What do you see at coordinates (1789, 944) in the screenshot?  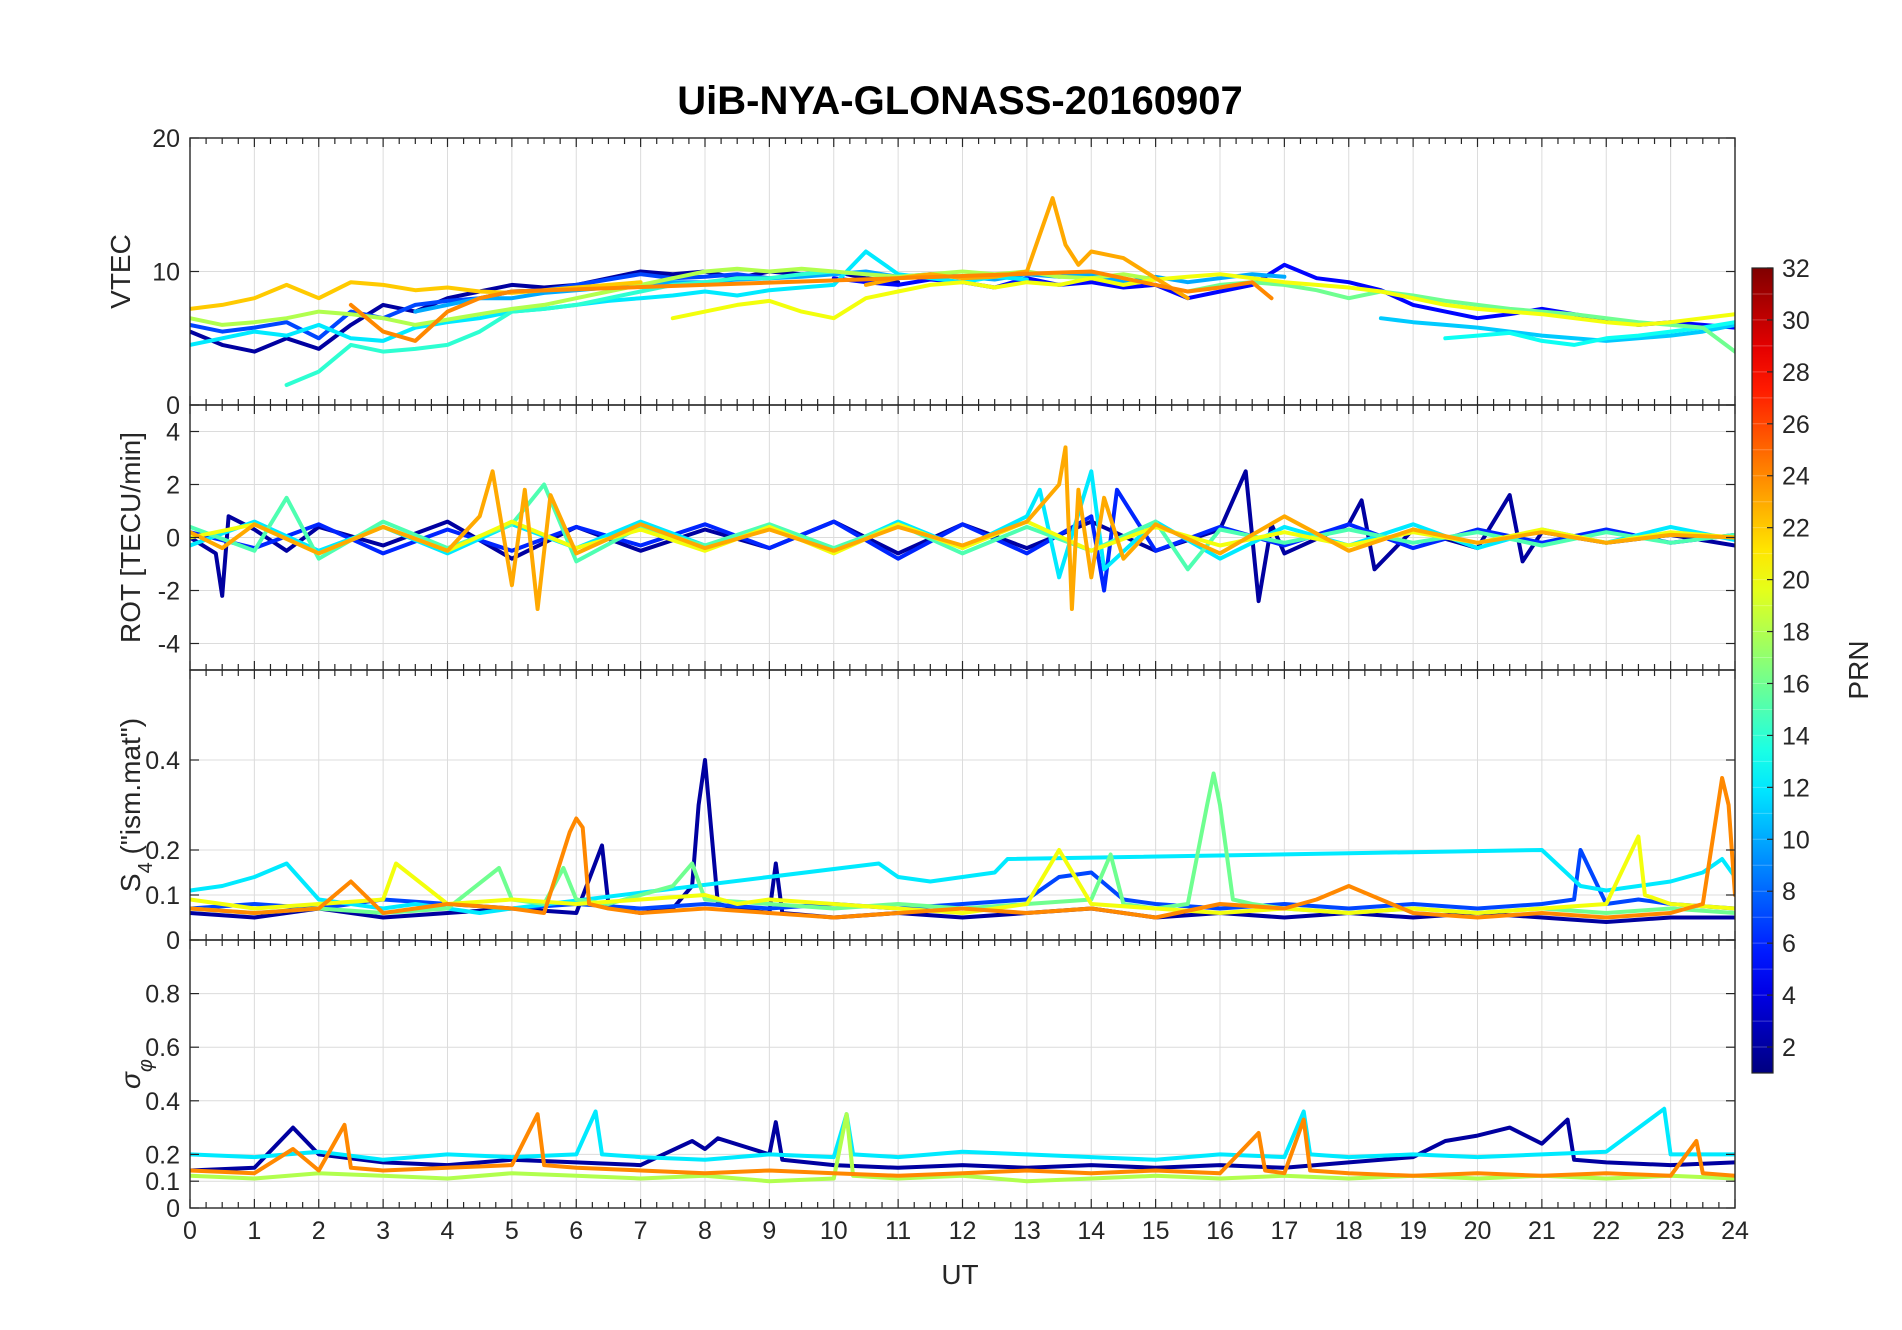 I see `colorbar-tick-label: 6` at bounding box center [1789, 944].